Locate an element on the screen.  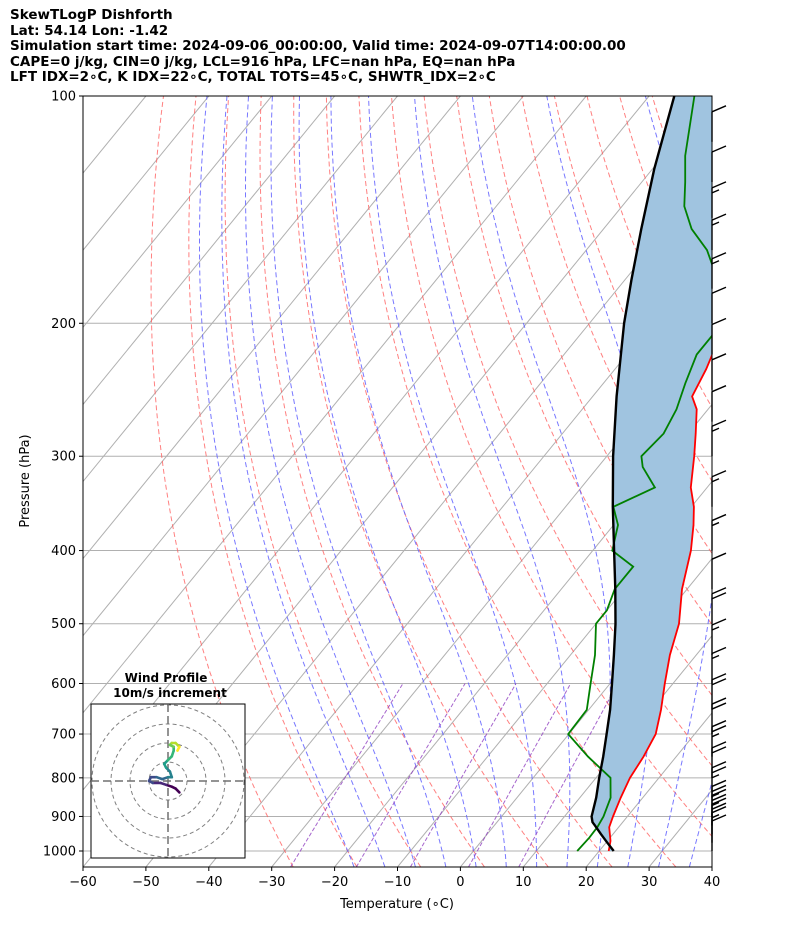
dewpoint-line is located at coordinates (639, 474).